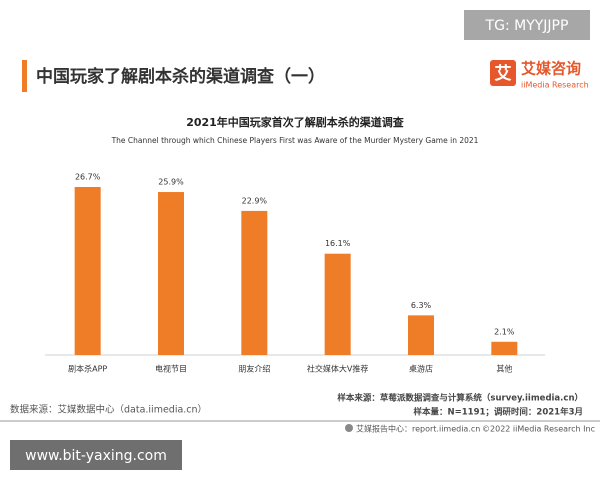 This screenshot has height=484, width=600. I want to click on value-label: 16.1%, so click(338, 243).